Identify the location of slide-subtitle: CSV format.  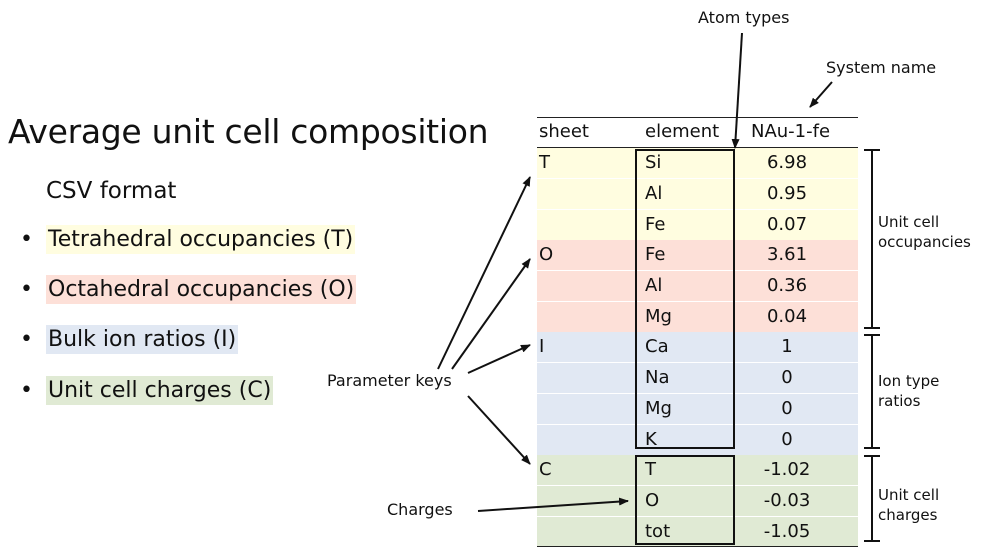
(111, 191).